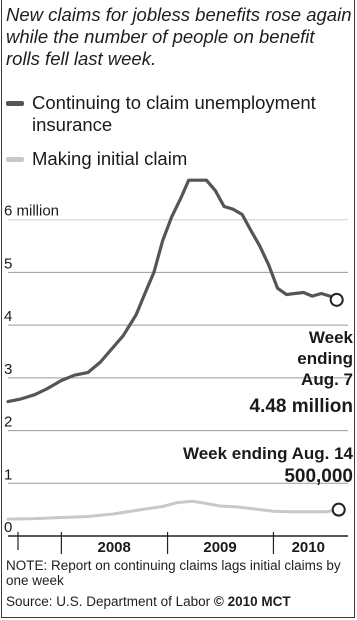 The height and width of the screenshot is (620, 357). I want to click on x-tick-label-2009: 2009, so click(219, 547).